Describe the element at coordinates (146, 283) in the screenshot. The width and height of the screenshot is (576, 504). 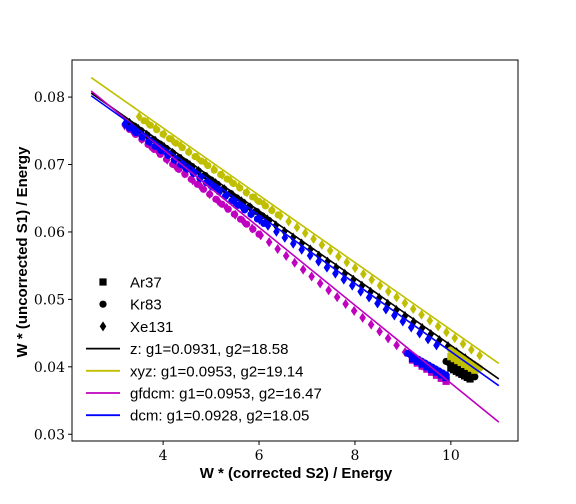
I see `legend-label: Ar37` at that location.